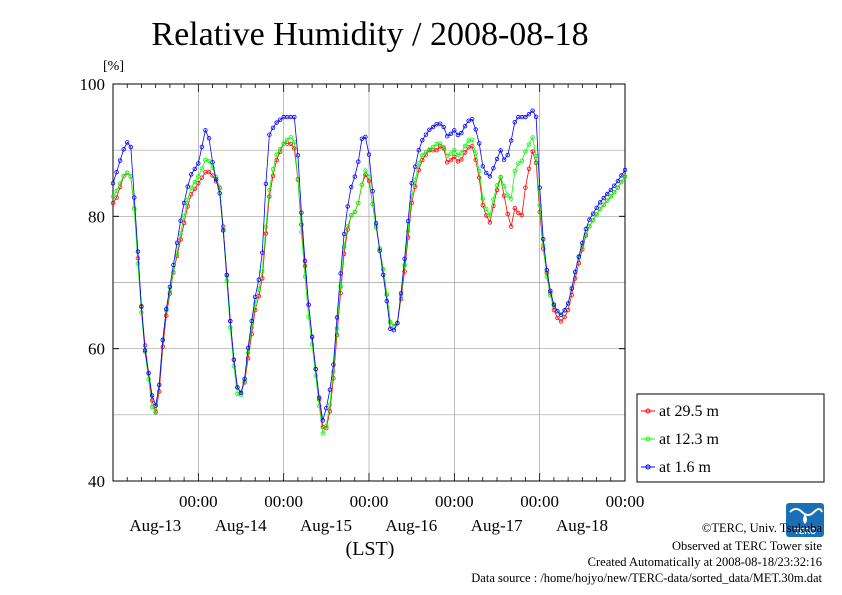 Image resolution: width=842 pixels, height=595 pixels. What do you see at coordinates (411, 525) in the screenshot?
I see `x-tick-date-label: Aug-16` at bounding box center [411, 525].